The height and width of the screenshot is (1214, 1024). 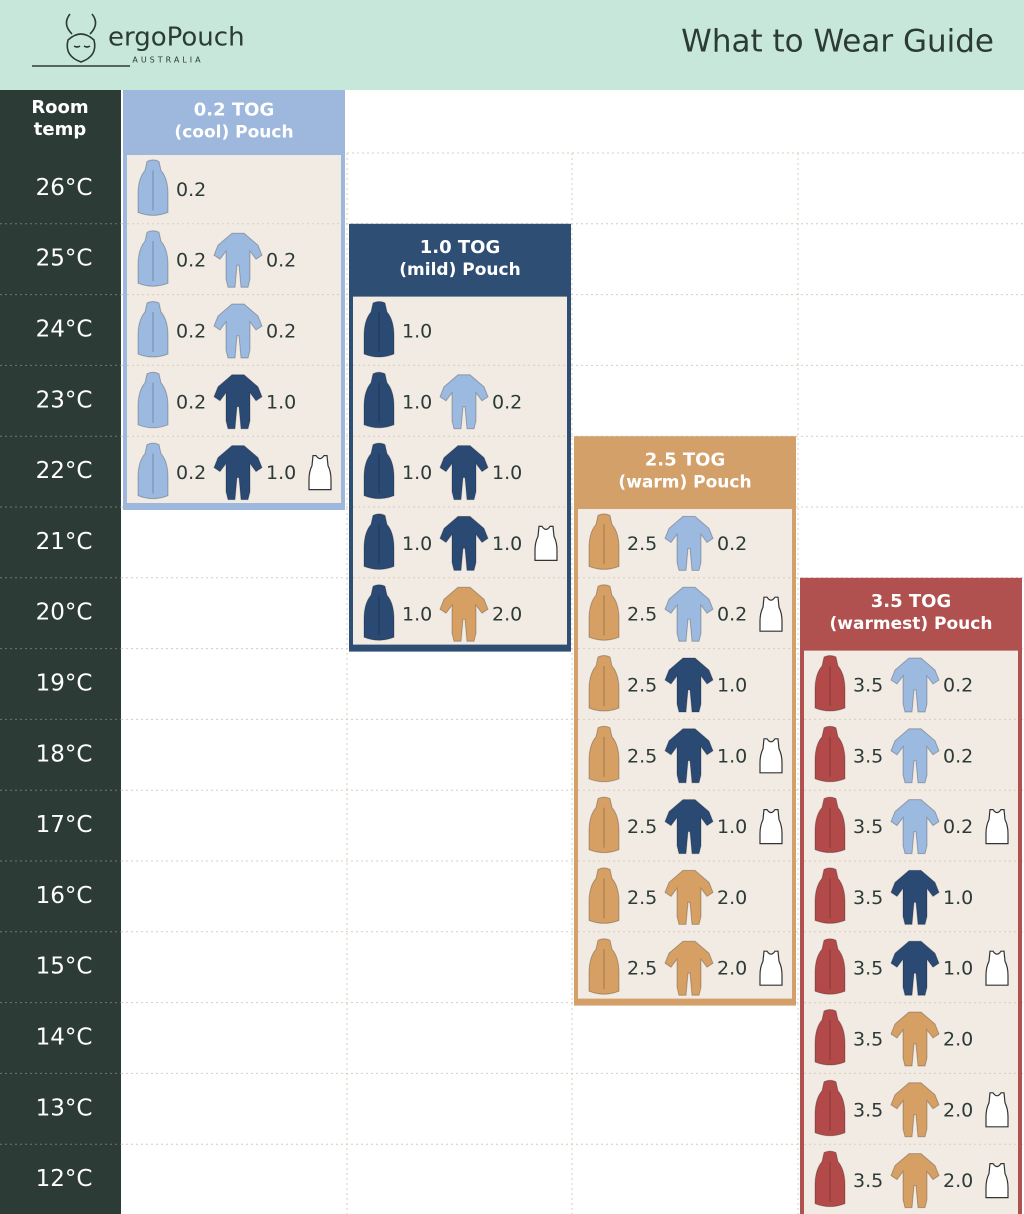 What do you see at coordinates (233, 133) in the screenshot?
I see `pouch-subtitle: (cool) Pouch` at bounding box center [233, 133].